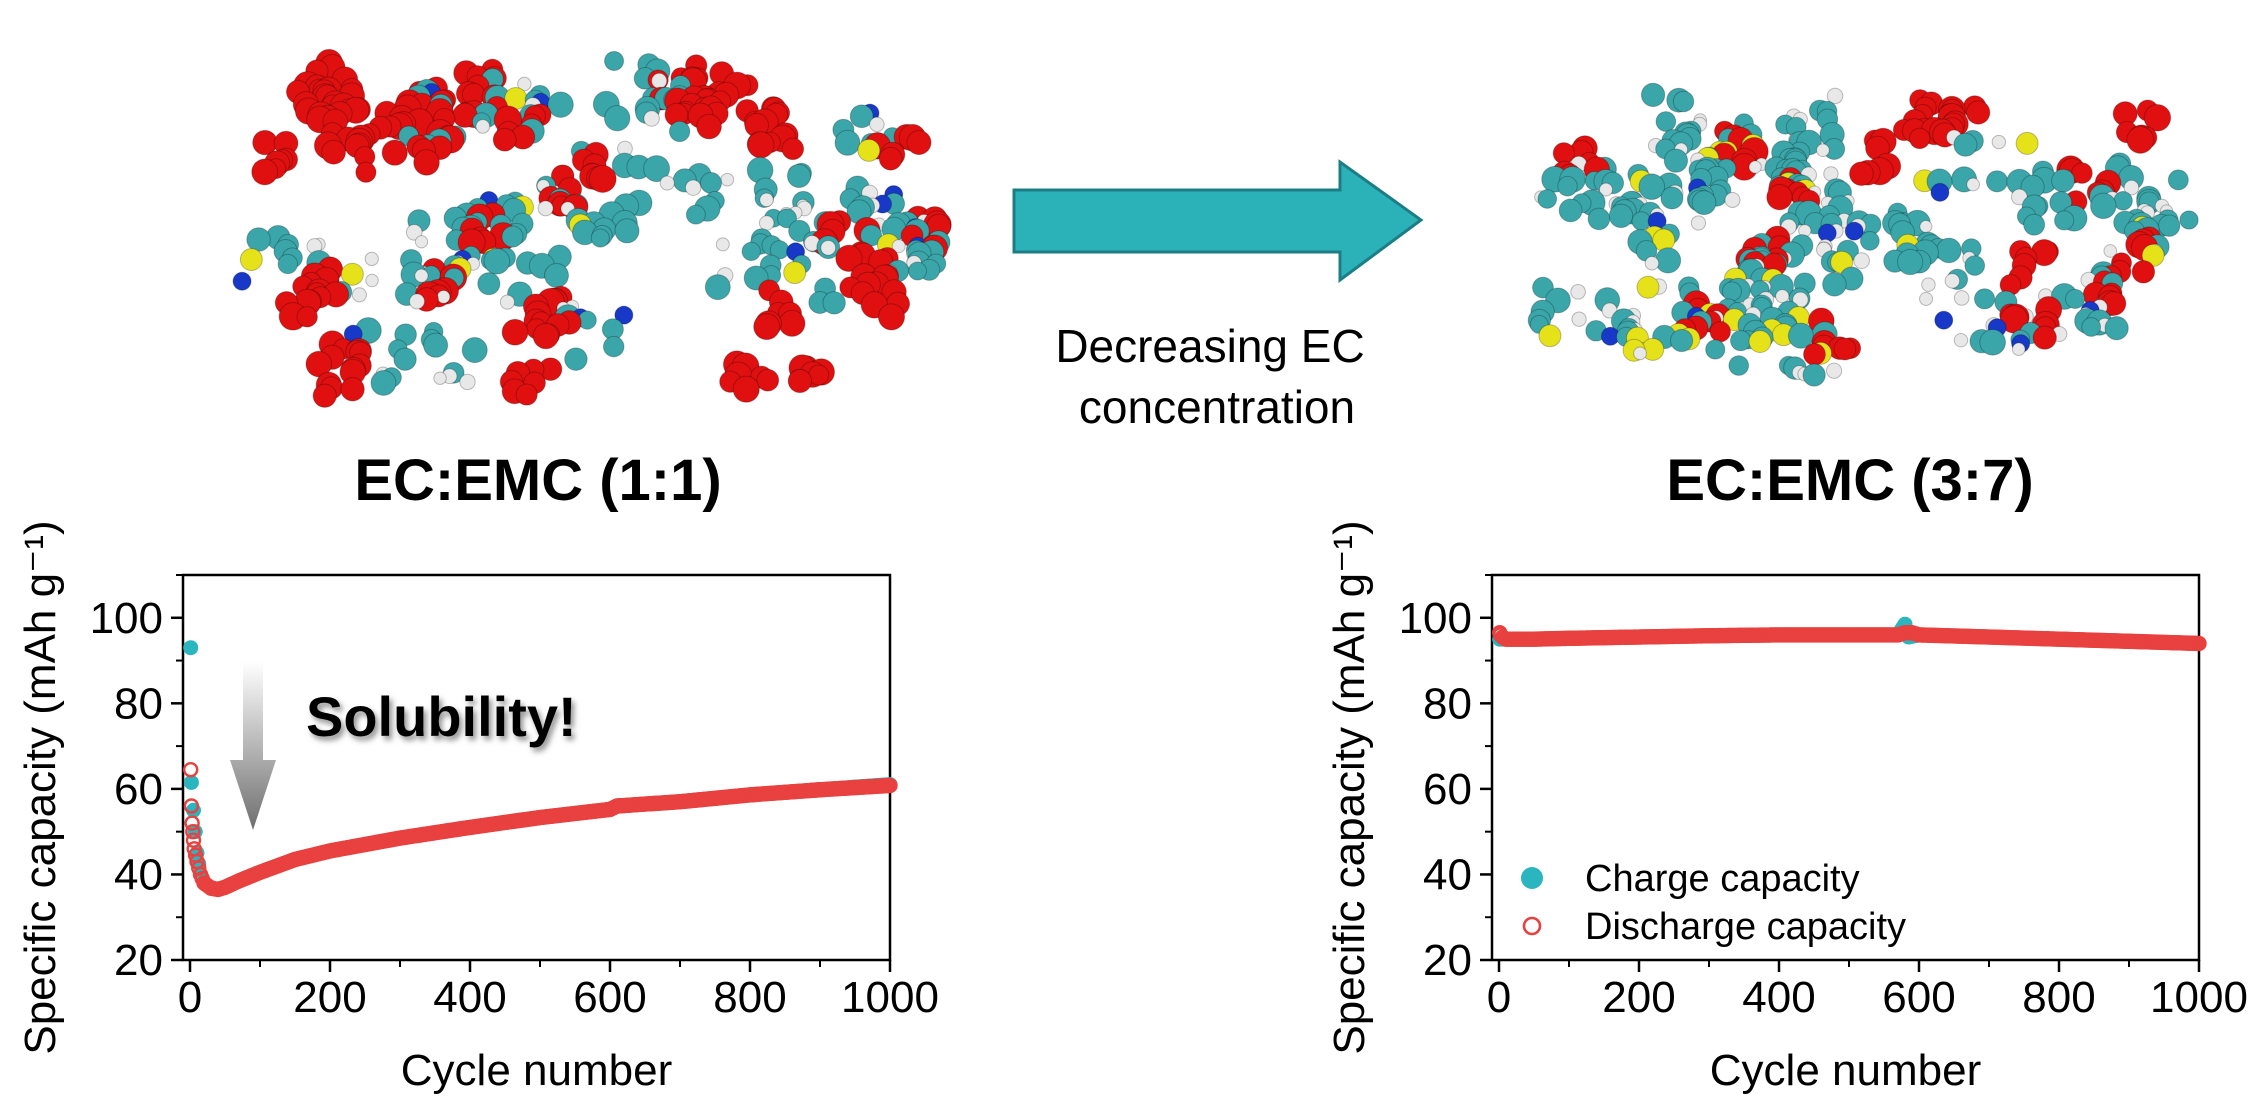  I want to click on plot-frame, so click(536, 767).